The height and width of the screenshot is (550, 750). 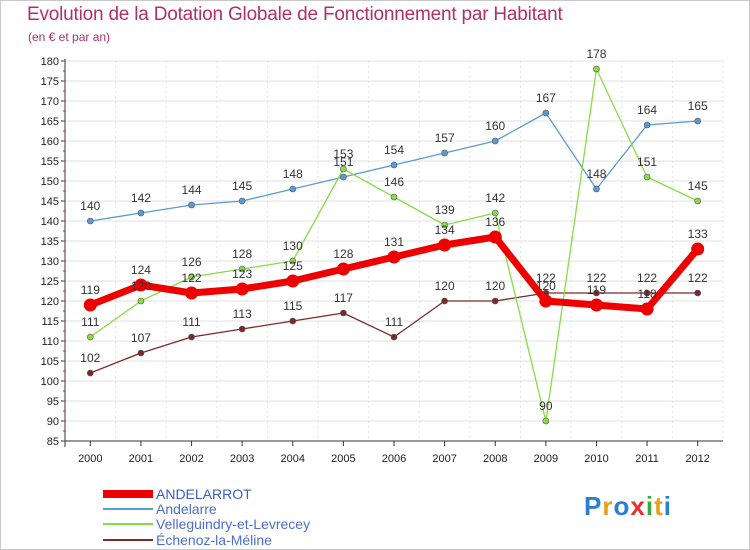 What do you see at coordinates (647, 110) in the screenshot?
I see `data-label-andelarre-2011: 164` at bounding box center [647, 110].